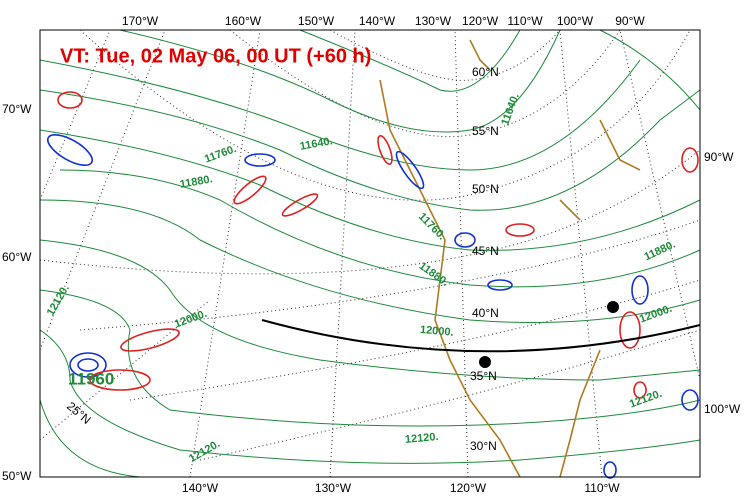 The image size is (750, 497). I want to click on lat-label: 55°N, so click(485, 131).